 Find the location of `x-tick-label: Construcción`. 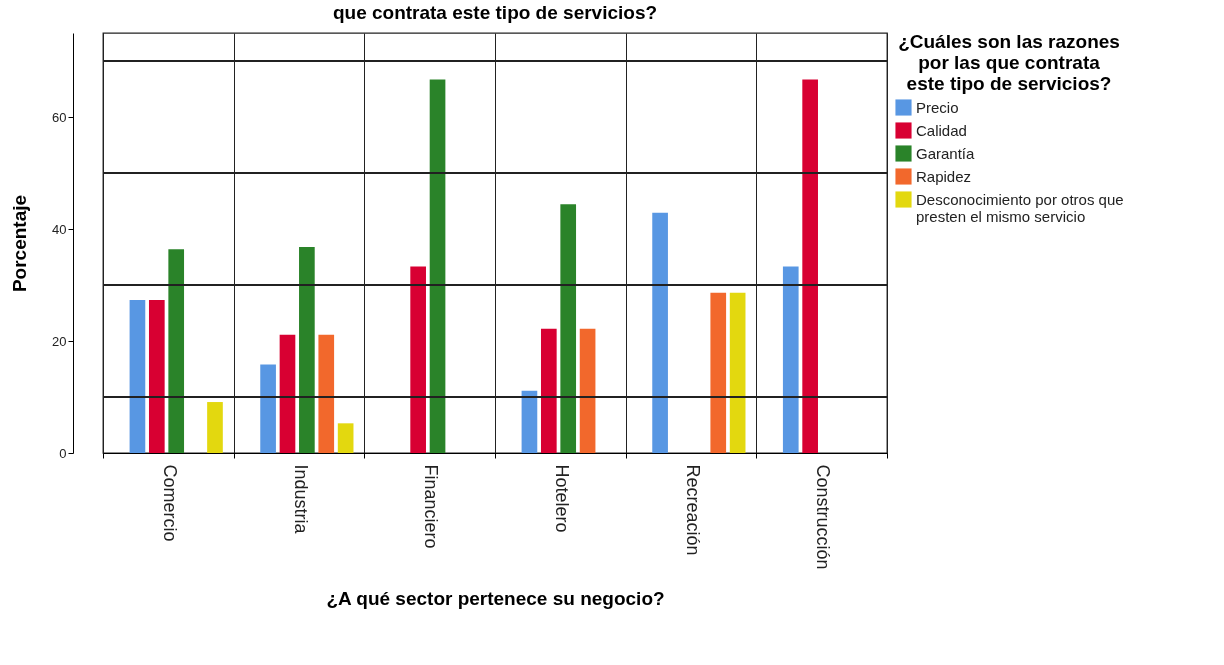

x-tick-label: Construcción is located at coordinates (823, 517).